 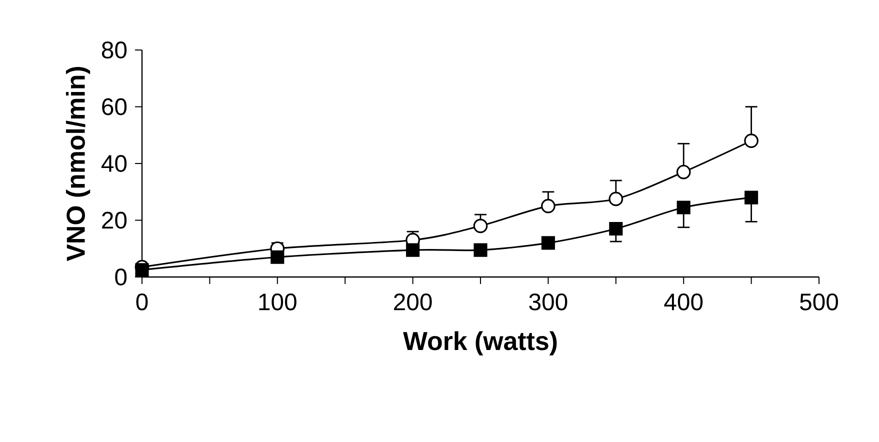 I want to click on y-tick-label: 60, so click(x=114, y=107).